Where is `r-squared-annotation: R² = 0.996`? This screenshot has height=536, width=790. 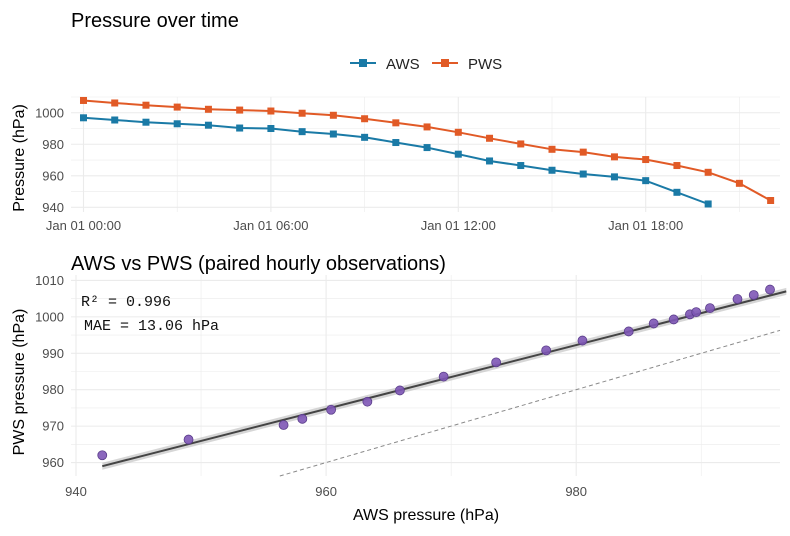 r-squared-annotation: R² = 0.996 is located at coordinates (126, 302).